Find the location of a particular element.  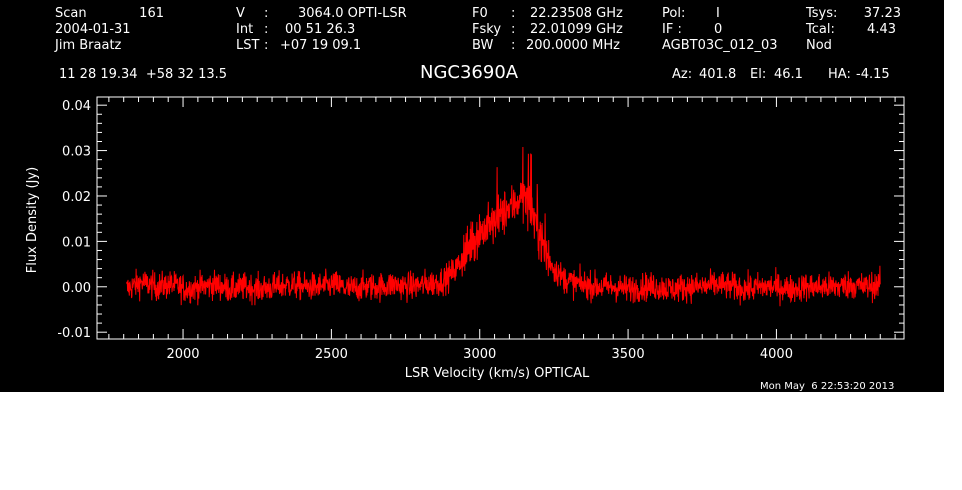

integration-sep: : is located at coordinates (266, 29).